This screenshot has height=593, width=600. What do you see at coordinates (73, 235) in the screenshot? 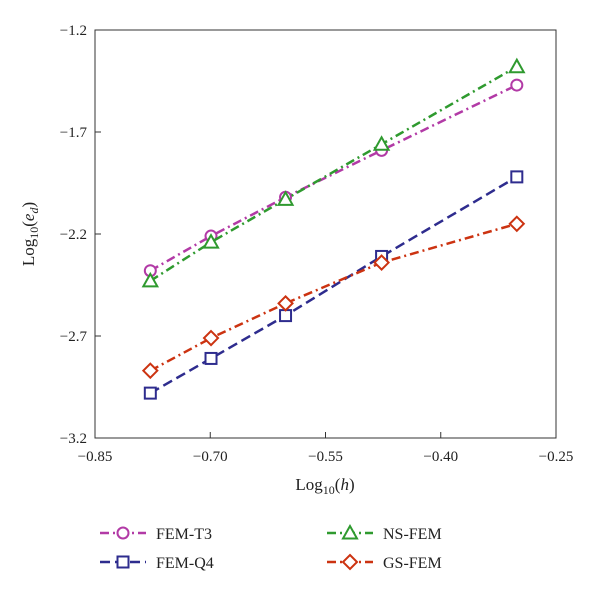
I see `y-tick-label: −2.2` at bounding box center [73, 235].